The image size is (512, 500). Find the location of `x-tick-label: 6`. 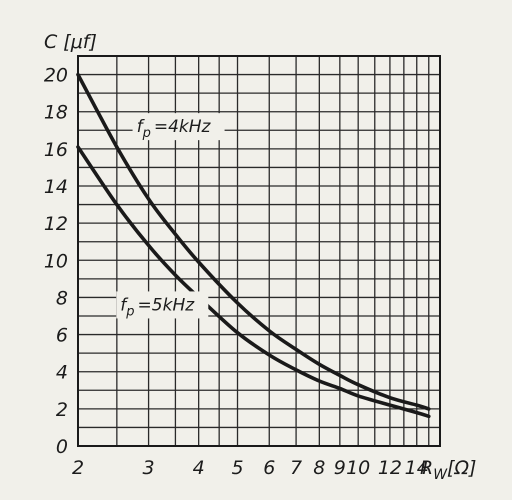

x-tick-label: 6 is located at coordinates (269, 468).